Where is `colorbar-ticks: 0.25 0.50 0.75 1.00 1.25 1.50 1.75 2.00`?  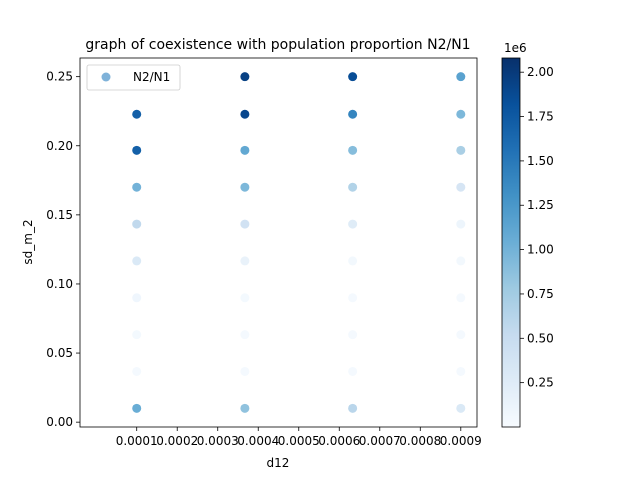 colorbar-ticks: 0.25 0.50 0.75 1.00 1.25 1.50 1.75 2.00 is located at coordinates (537, 227).